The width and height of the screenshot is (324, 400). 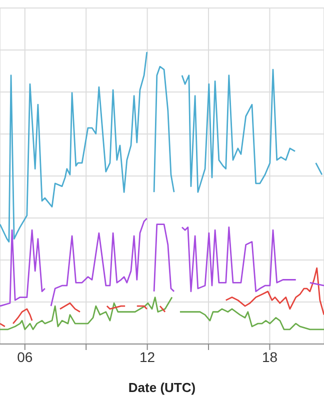 I want to click on x-axis-title: Date (UTC), so click(x=162, y=387).